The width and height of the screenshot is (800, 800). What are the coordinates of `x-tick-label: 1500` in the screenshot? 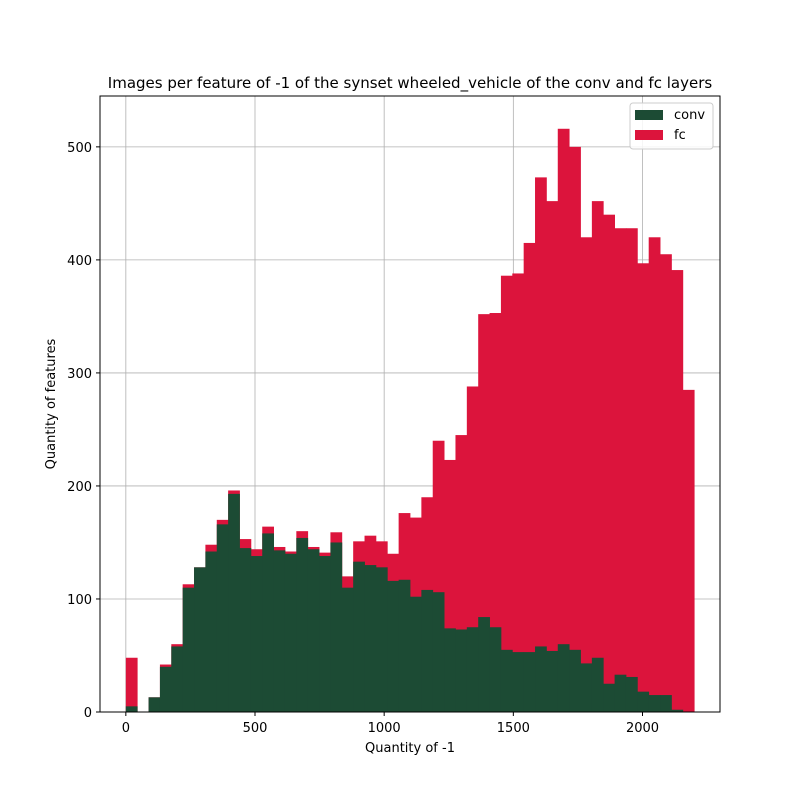 It's located at (513, 728).